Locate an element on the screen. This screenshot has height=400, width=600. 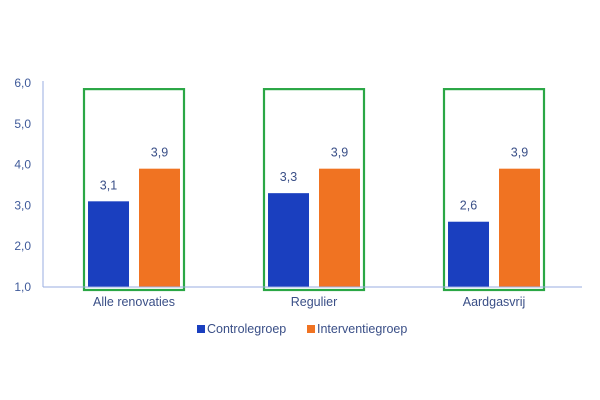
y-tick-label: 3,0 is located at coordinates (22, 205).